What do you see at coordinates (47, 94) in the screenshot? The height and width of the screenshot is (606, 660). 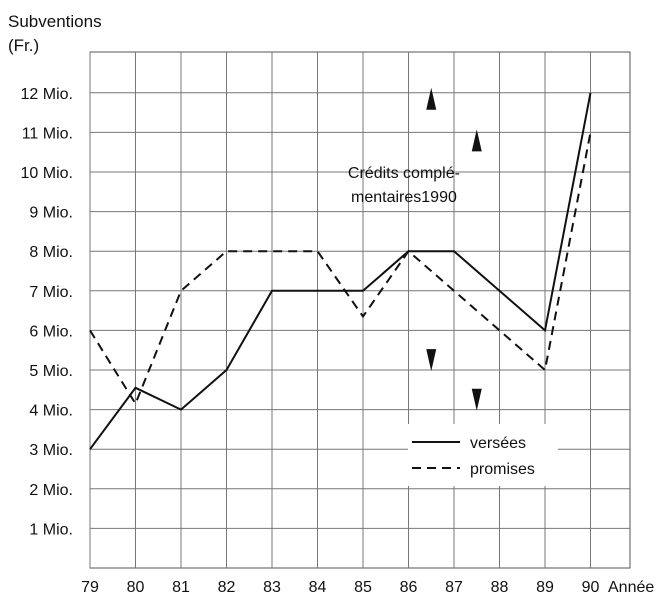 I see `y-tick-label: 12 Mio.` at bounding box center [47, 94].